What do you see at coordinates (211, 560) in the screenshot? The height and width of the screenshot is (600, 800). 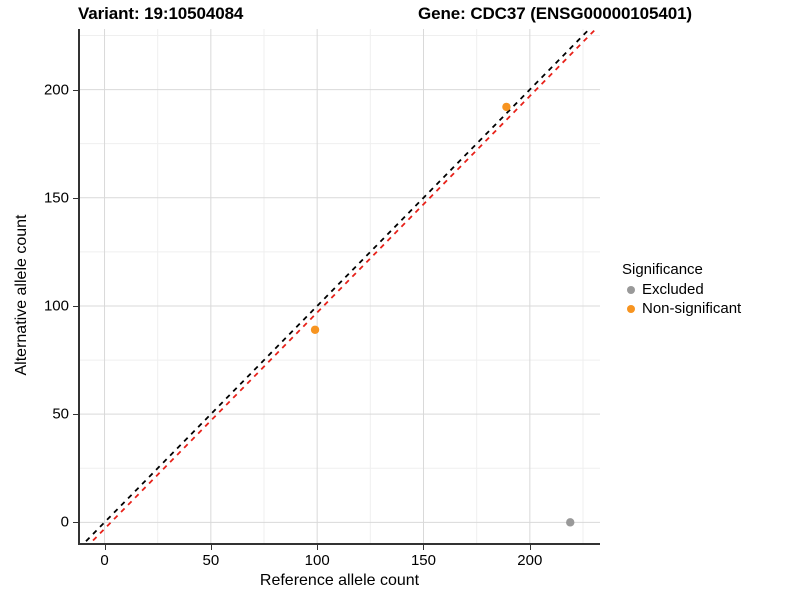 I see `x-tick-label: 50` at bounding box center [211, 560].